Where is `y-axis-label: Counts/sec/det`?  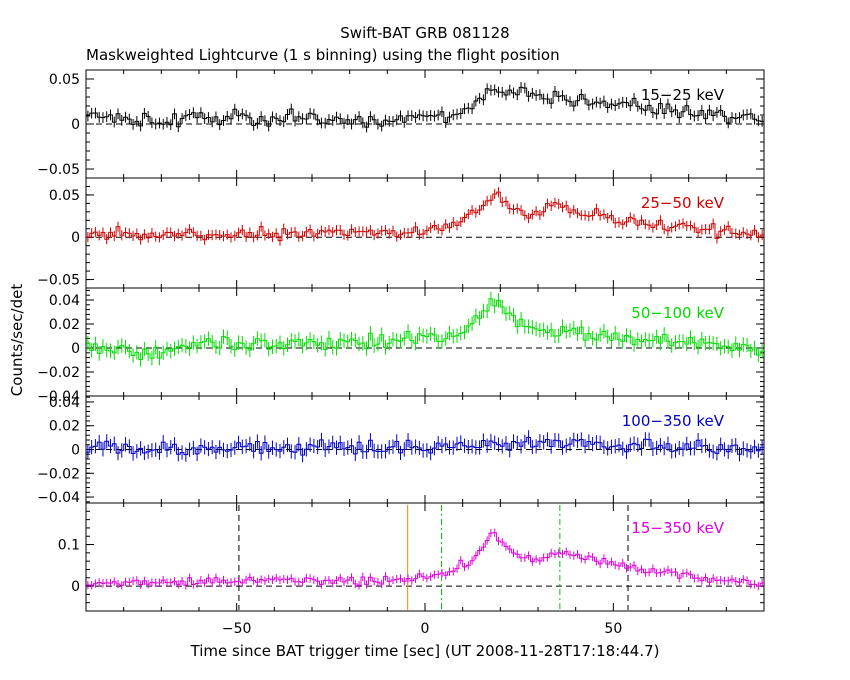 y-axis-label: Counts/sec/det is located at coordinates (17, 340).